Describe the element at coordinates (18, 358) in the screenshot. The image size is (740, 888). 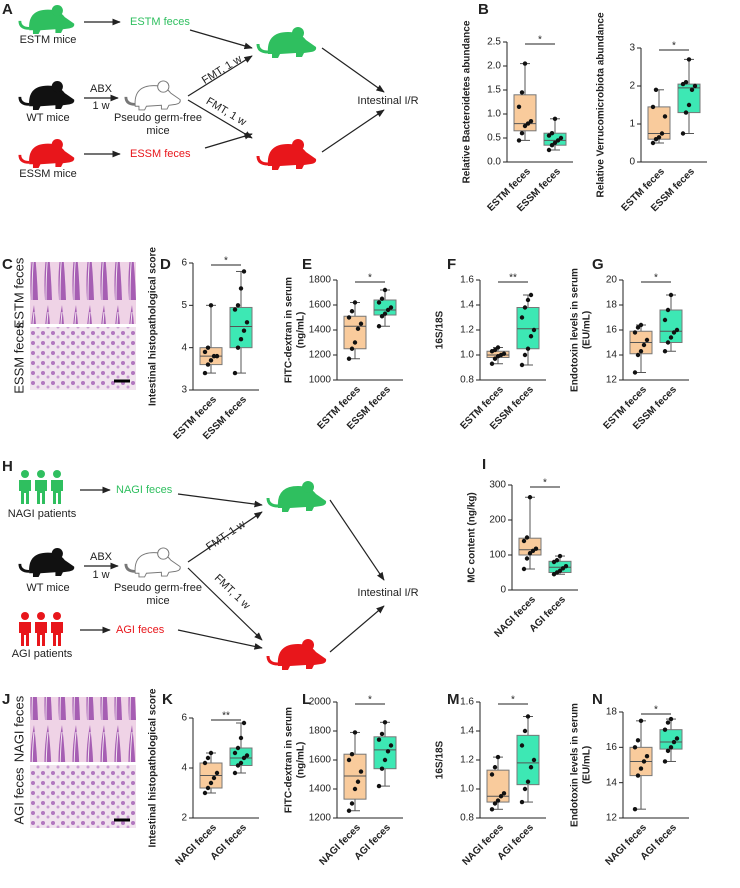
I see `image-label: ESSM feces` at that location.